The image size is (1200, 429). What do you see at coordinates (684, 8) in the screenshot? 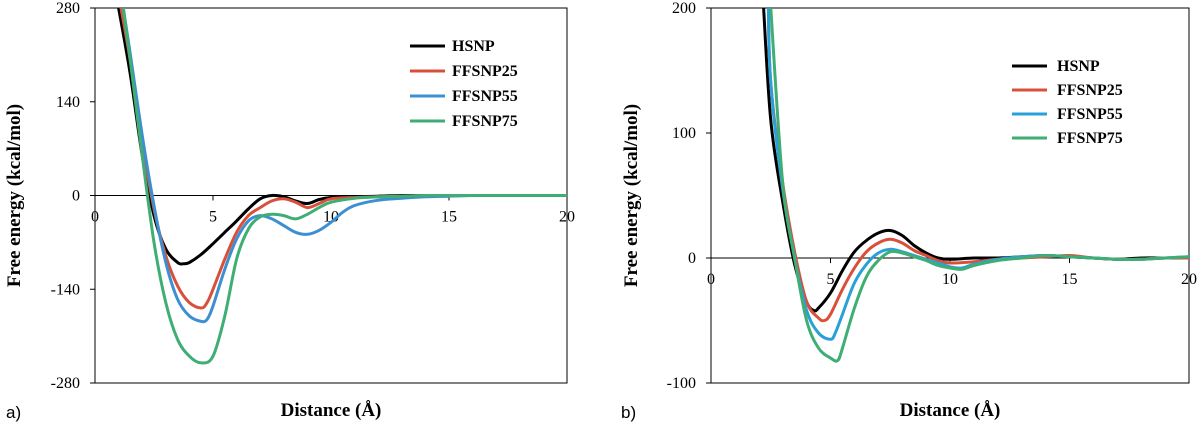
I see `y-tick-label: 200` at bounding box center [684, 8].